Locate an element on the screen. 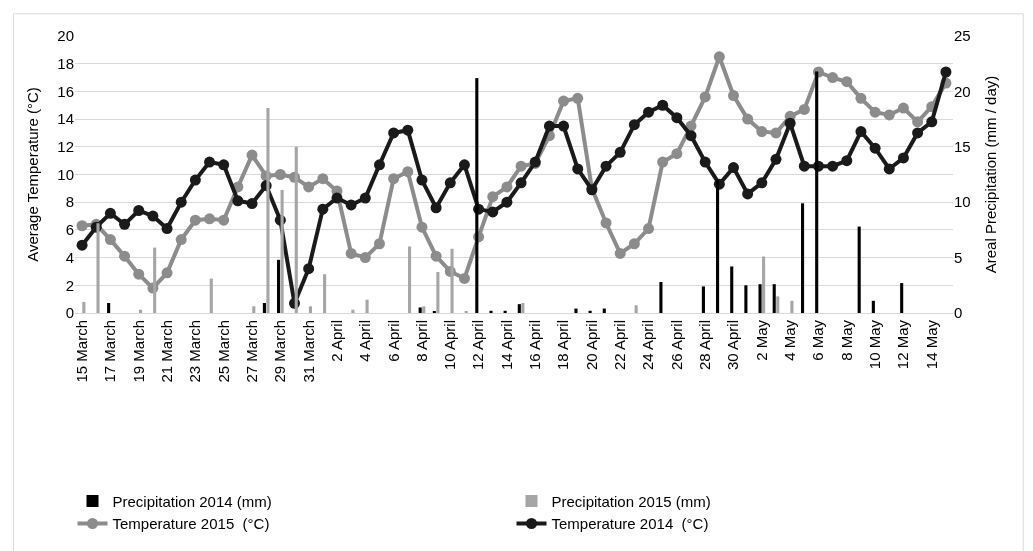 Image resolution: width=1033 pixels, height=551 pixels. y2-tick-label: 20 is located at coordinates (962, 91).